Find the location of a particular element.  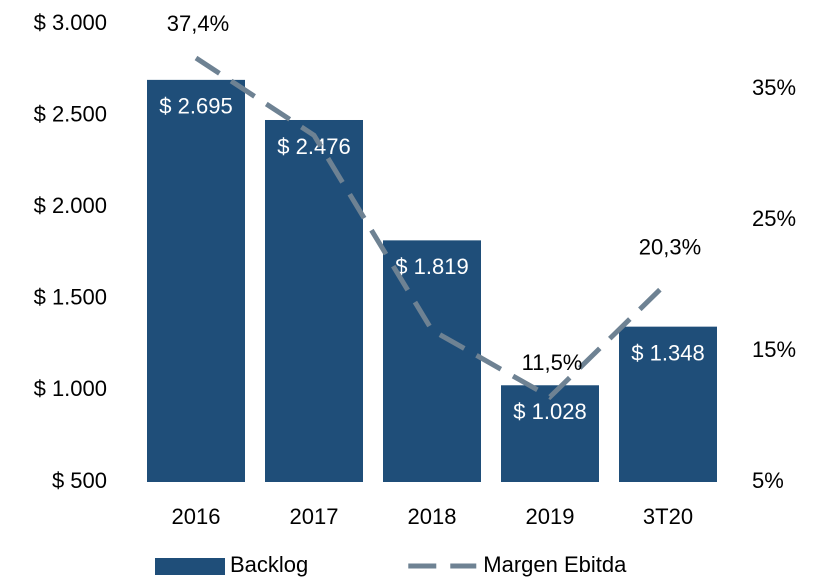

data-label: 11,5% is located at coordinates (552, 362).